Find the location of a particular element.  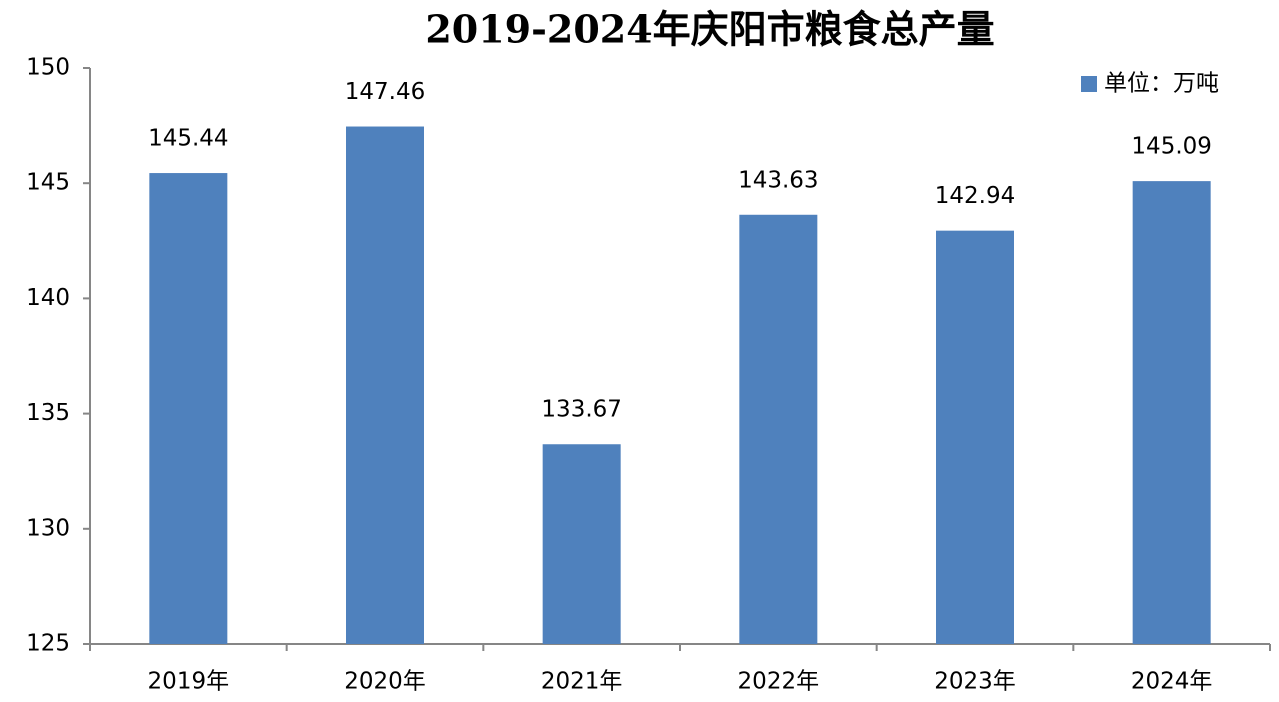

data-label: 143.63 is located at coordinates (778, 180).